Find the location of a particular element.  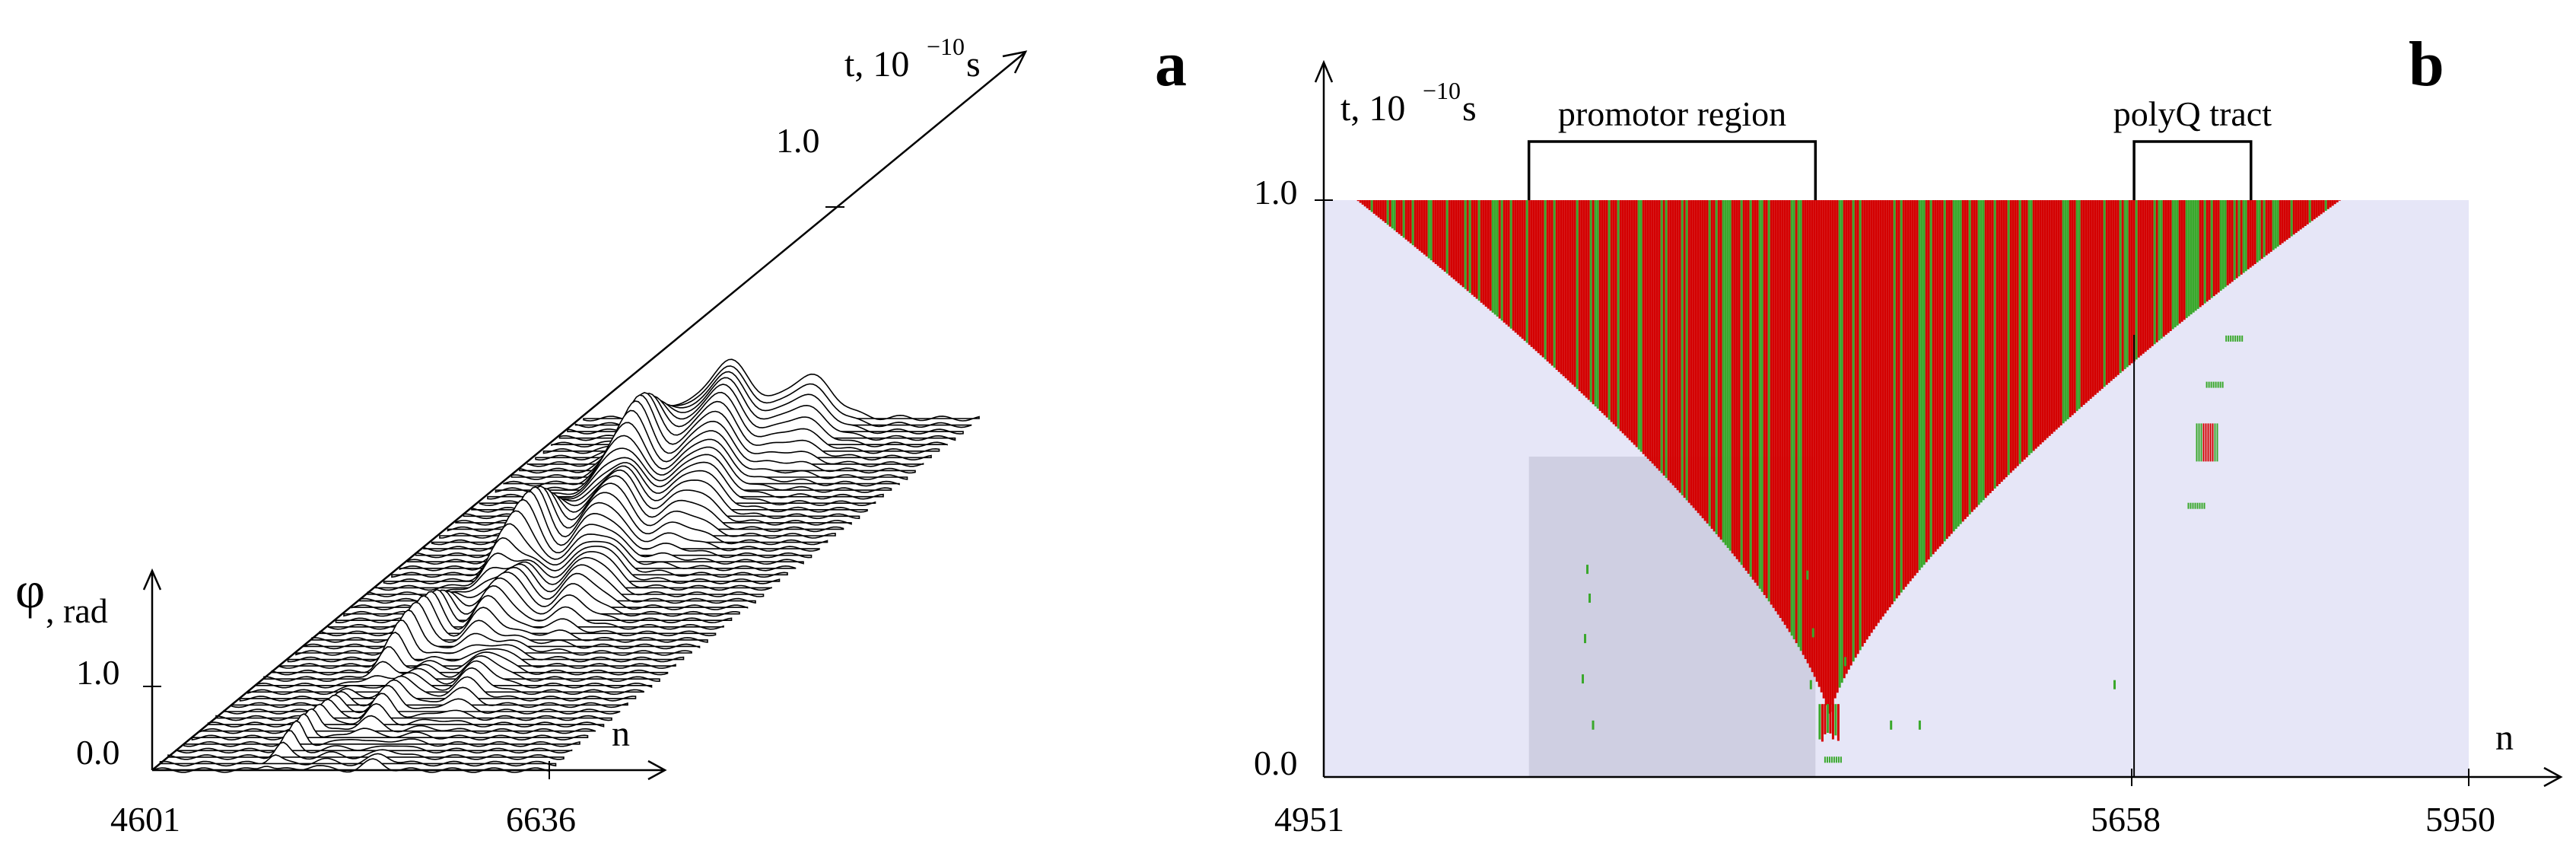

a-x-axis-label: n is located at coordinates (621, 734).